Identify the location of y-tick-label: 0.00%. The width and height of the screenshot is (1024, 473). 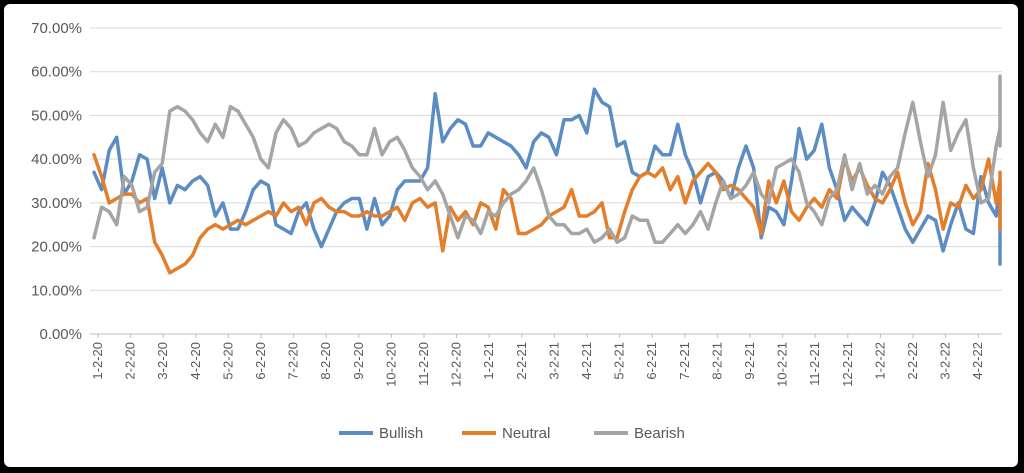
(60, 334).